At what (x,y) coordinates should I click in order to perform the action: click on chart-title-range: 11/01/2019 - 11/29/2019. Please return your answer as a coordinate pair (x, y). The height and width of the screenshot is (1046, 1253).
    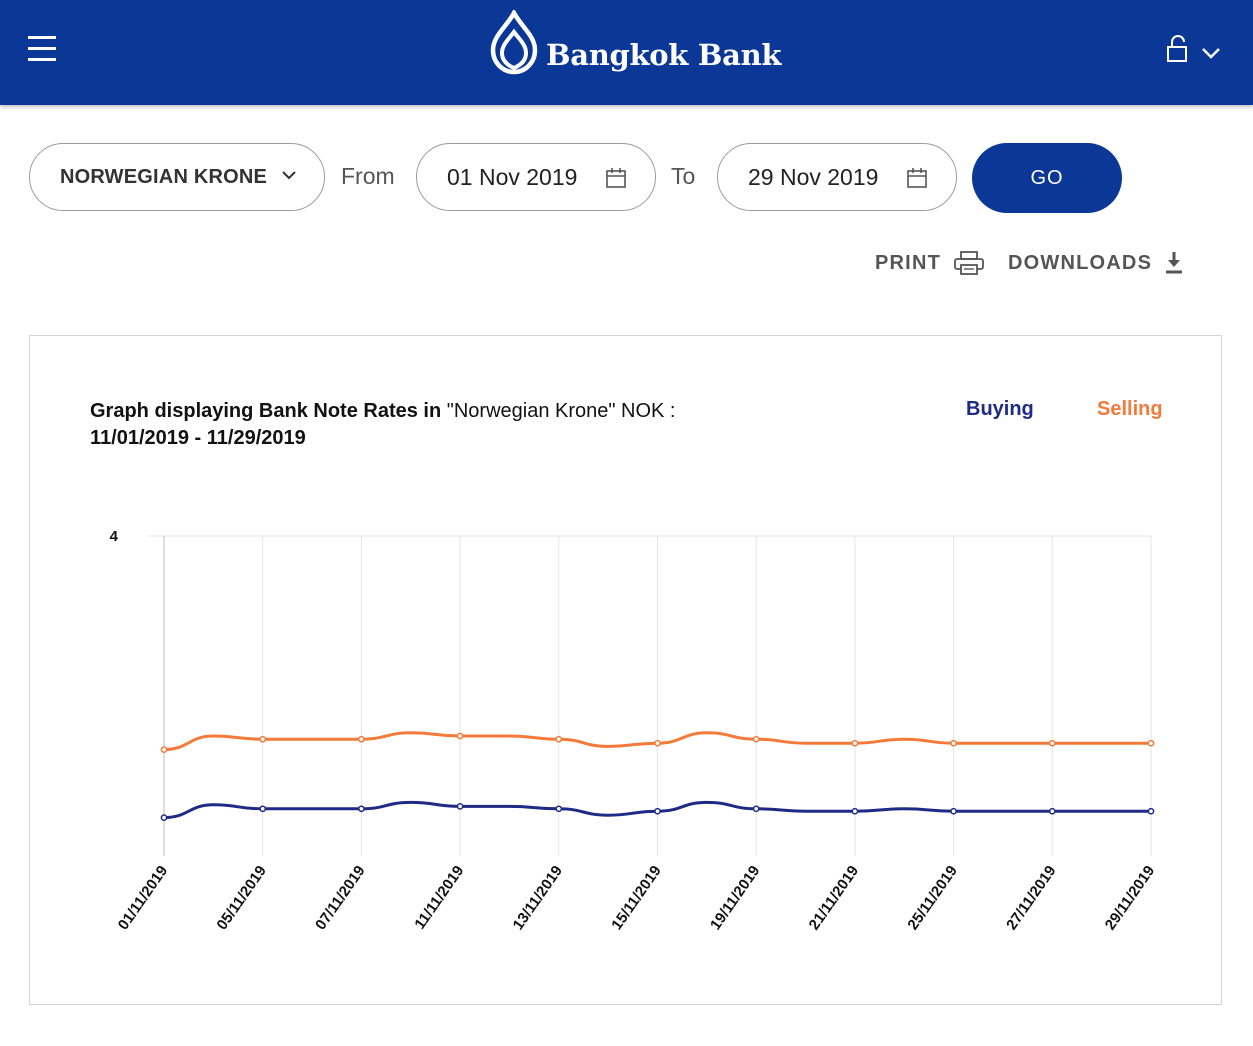
    Looking at the image, I should click on (198, 438).